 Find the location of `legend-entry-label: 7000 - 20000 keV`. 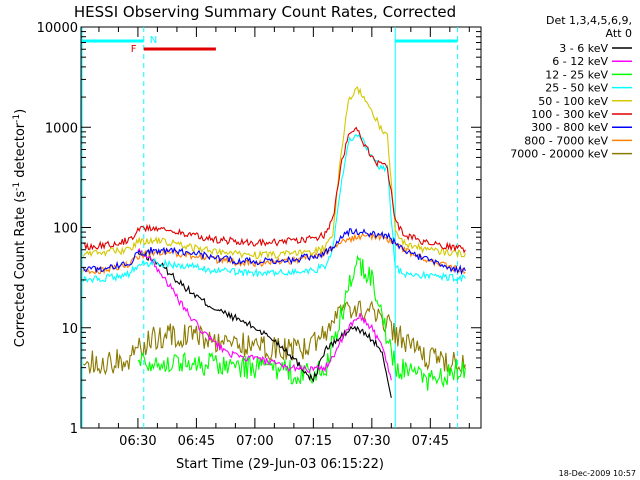

legend-entry-label: 7000 - 20000 keV is located at coordinates (559, 154).